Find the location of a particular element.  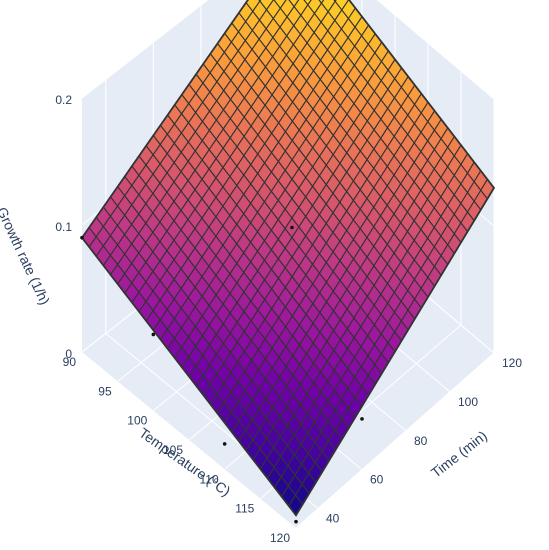

temperature-tick-label: 105 is located at coordinates (173, 450).